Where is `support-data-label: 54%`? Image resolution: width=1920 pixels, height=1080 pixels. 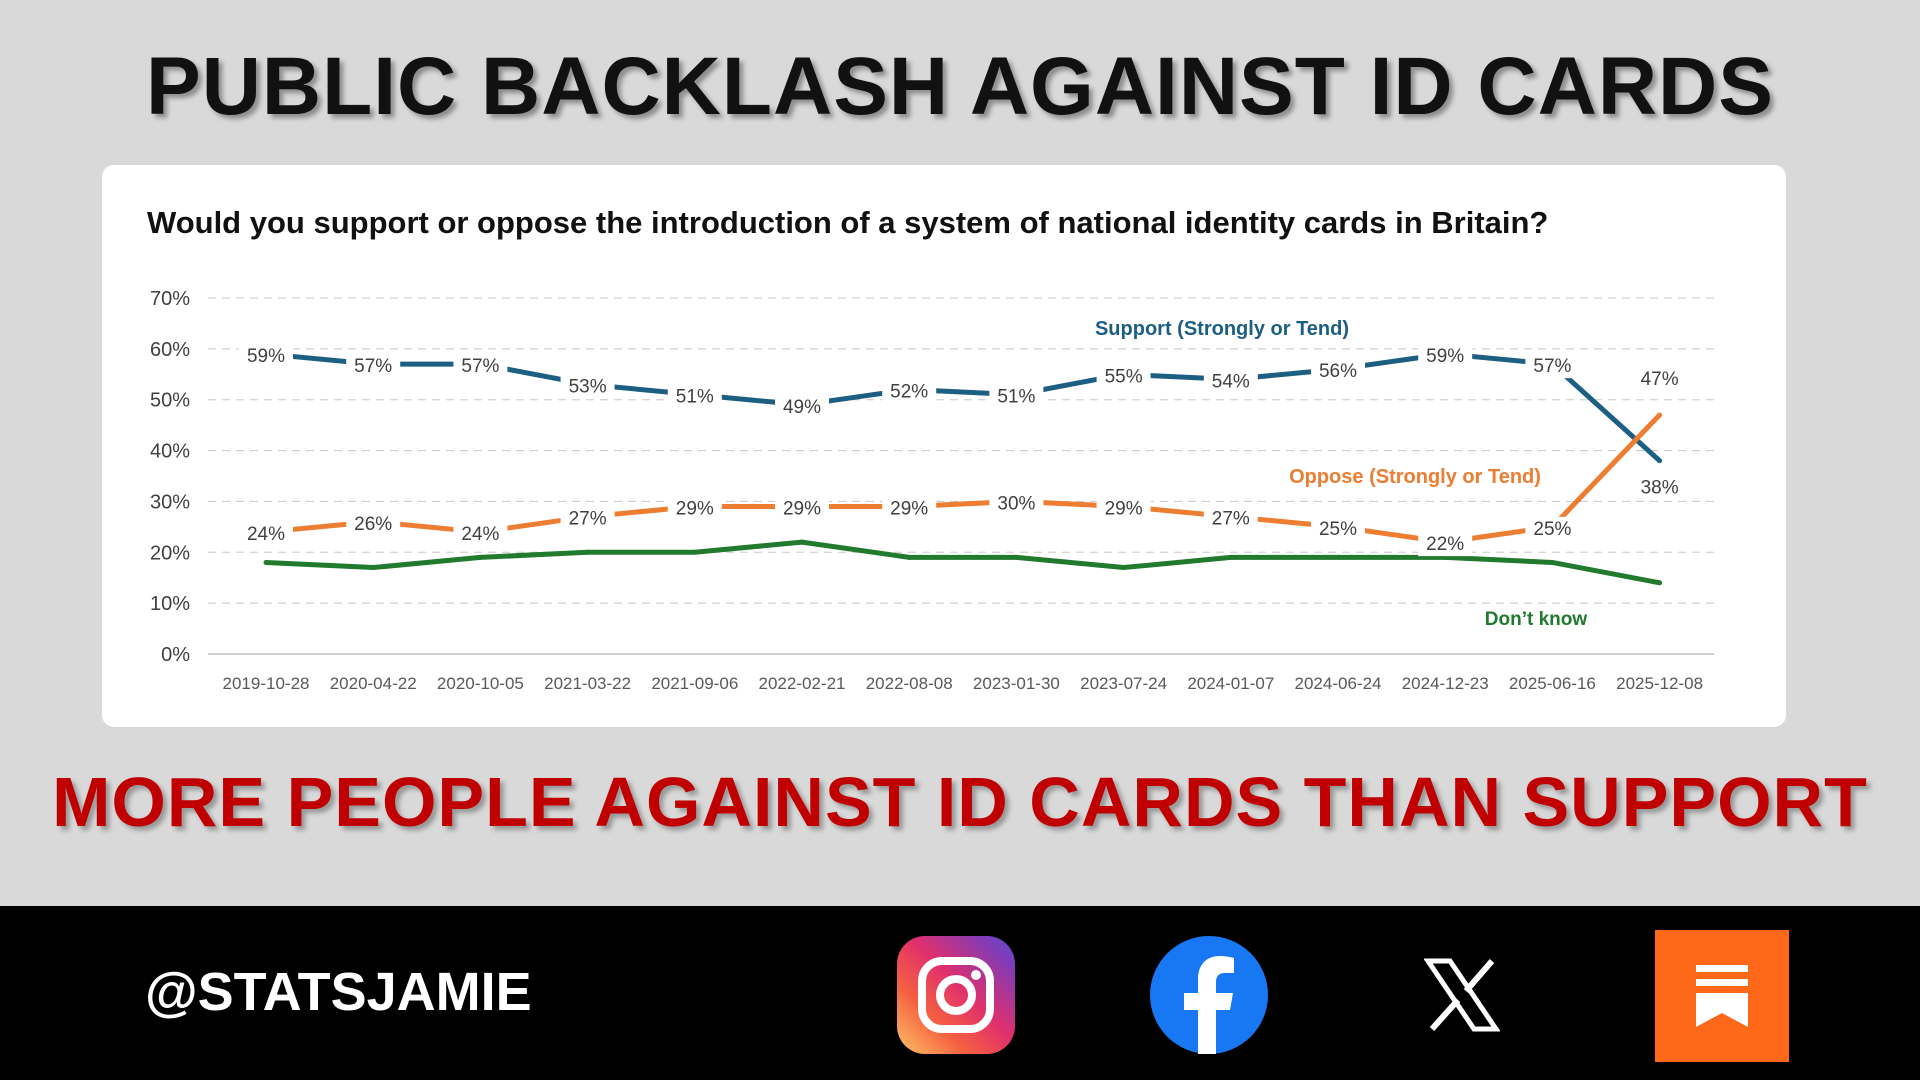
support-data-label: 54% is located at coordinates (1231, 381).